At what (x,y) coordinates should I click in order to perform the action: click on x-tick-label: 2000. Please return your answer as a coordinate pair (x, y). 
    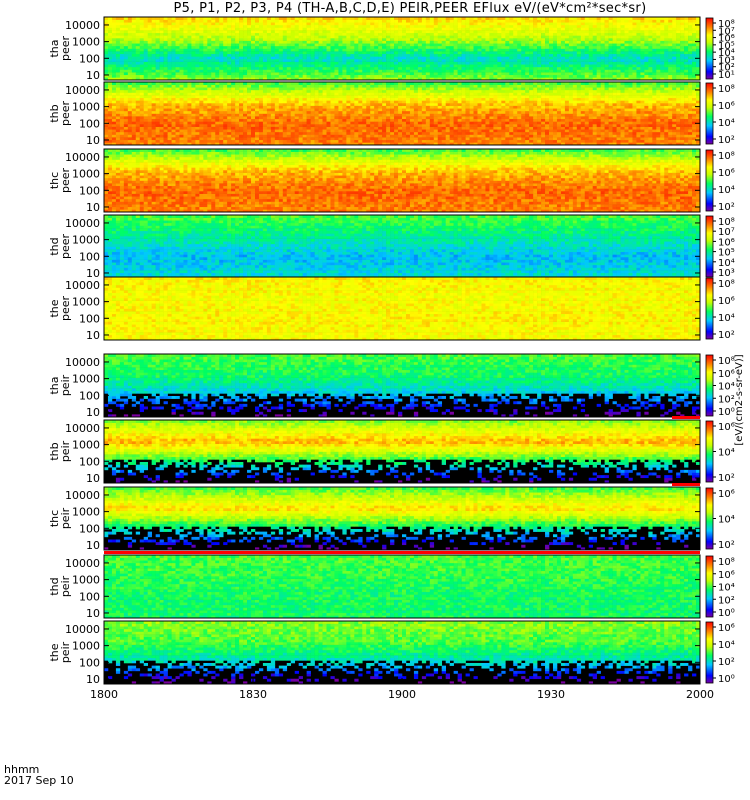
    Looking at the image, I should click on (700, 694).